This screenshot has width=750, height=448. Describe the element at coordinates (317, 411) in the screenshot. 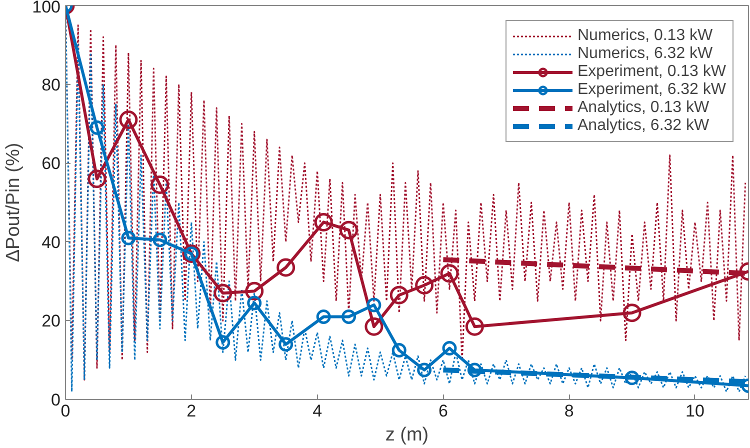

I see `x-tick-label: 4` at that location.